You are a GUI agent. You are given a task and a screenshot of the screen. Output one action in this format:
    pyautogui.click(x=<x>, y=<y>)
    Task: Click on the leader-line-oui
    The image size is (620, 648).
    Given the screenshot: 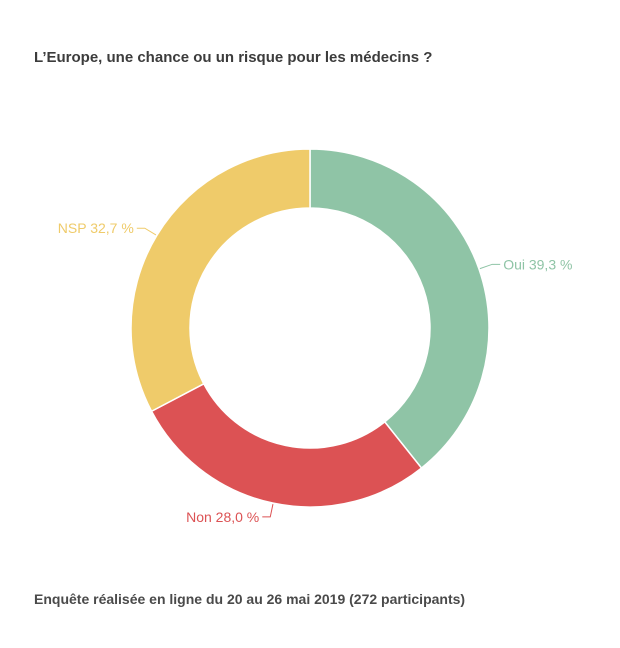 What is the action you would take?
    pyautogui.click(x=490, y=266)
    